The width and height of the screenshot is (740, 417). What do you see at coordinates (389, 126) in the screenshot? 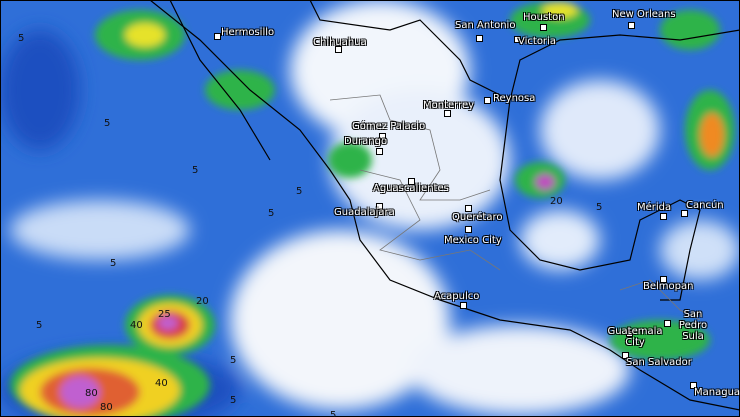
I see `city-label: Gómez Palacio` at bounding box center [389, 126].